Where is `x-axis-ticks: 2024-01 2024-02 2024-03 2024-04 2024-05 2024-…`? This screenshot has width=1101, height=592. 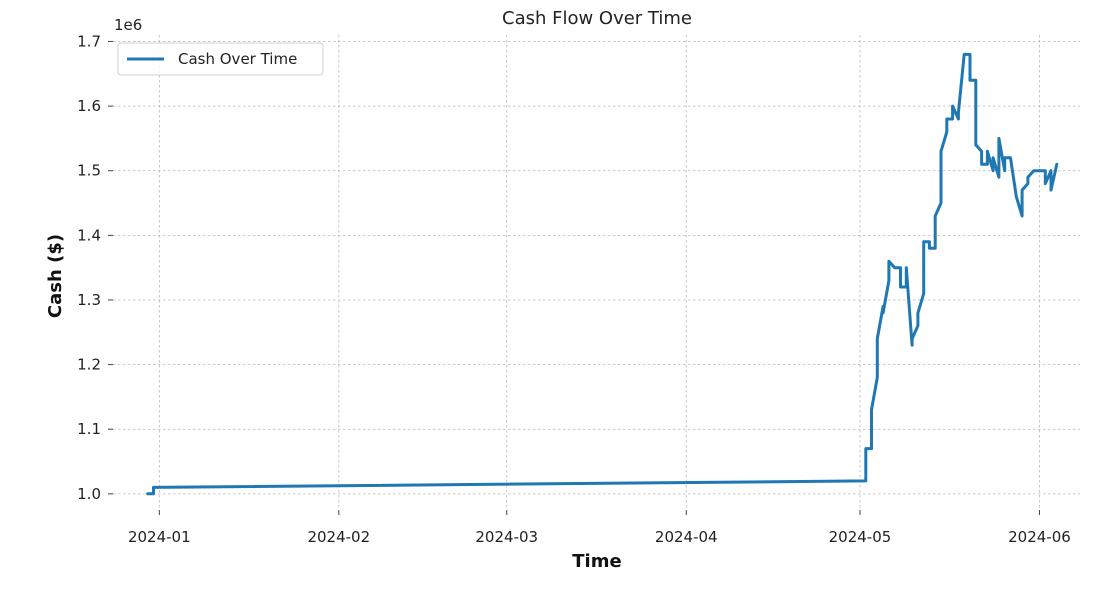 x-axis-ticks: 2024-01 2024-02 2024-03 2024-04 2024-05 2024-… is located at coordinates (599, 528).